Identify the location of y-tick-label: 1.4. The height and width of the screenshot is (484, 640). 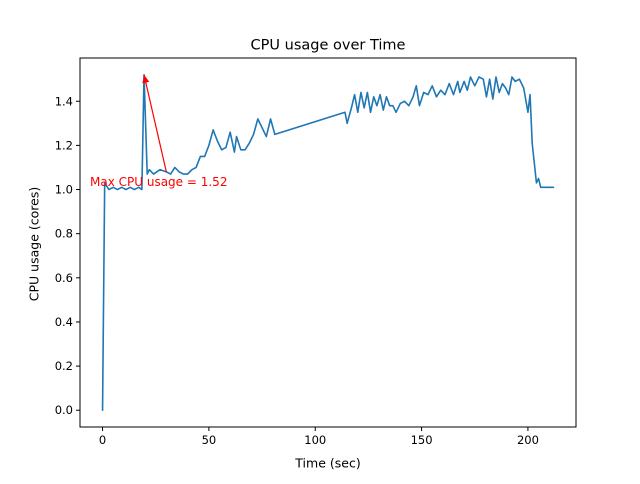
(64, 101).